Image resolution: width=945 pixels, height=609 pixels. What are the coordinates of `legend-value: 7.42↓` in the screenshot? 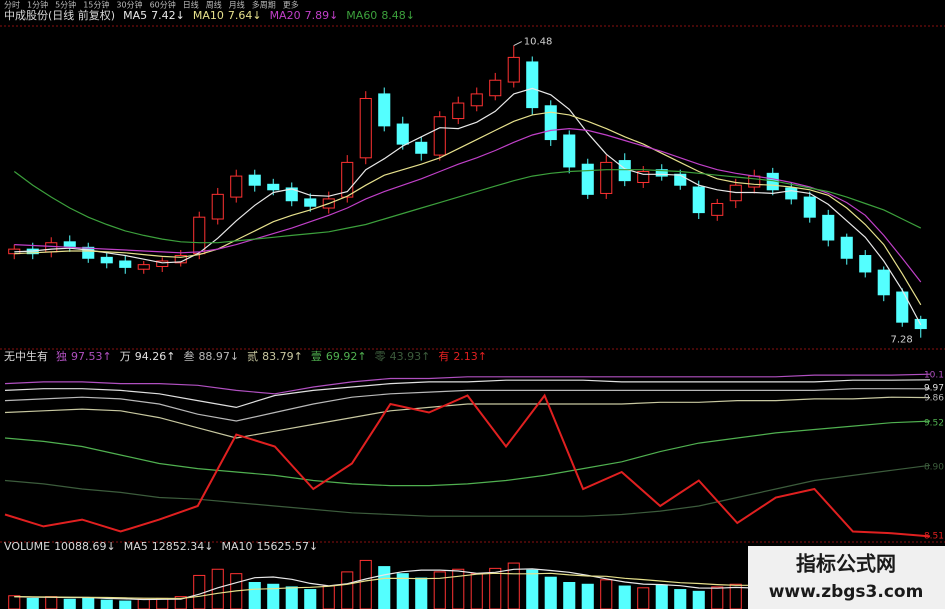 It's located at (168, 15).